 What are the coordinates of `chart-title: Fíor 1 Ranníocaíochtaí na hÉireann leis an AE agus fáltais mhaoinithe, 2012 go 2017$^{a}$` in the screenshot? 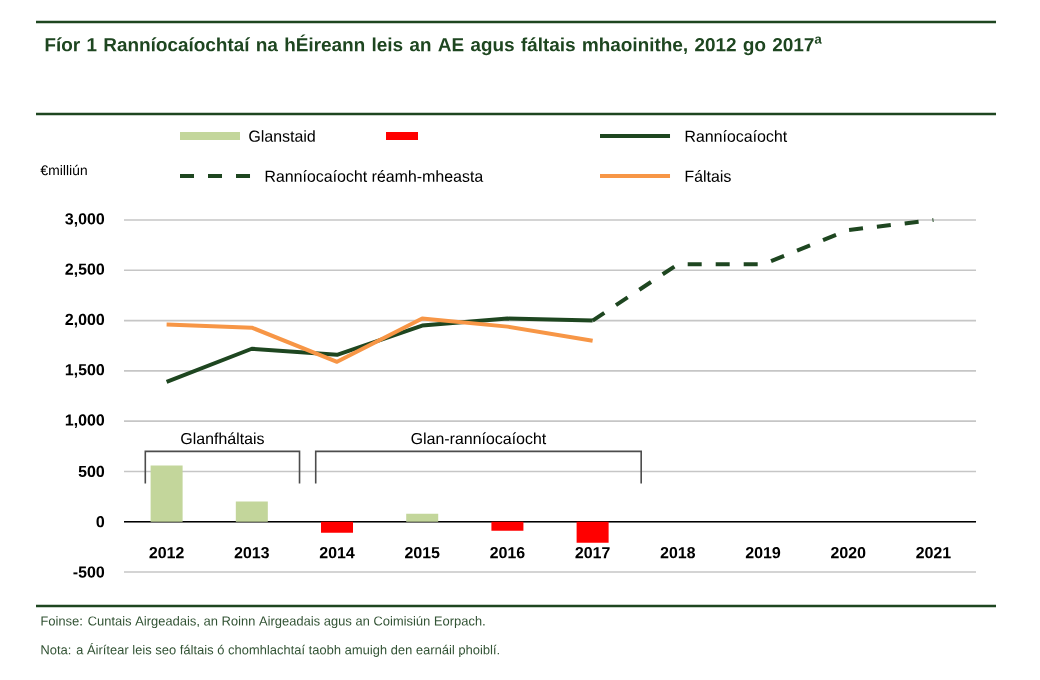 It's located at (433, 45).